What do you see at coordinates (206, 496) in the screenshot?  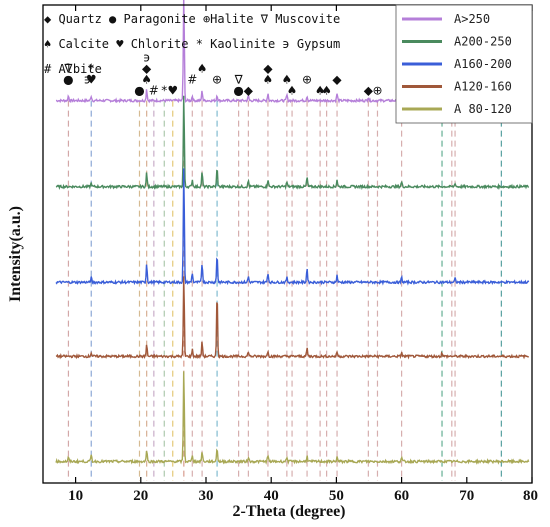 I see `x-tick-label-2: 30` at bounding box center [206, 496].